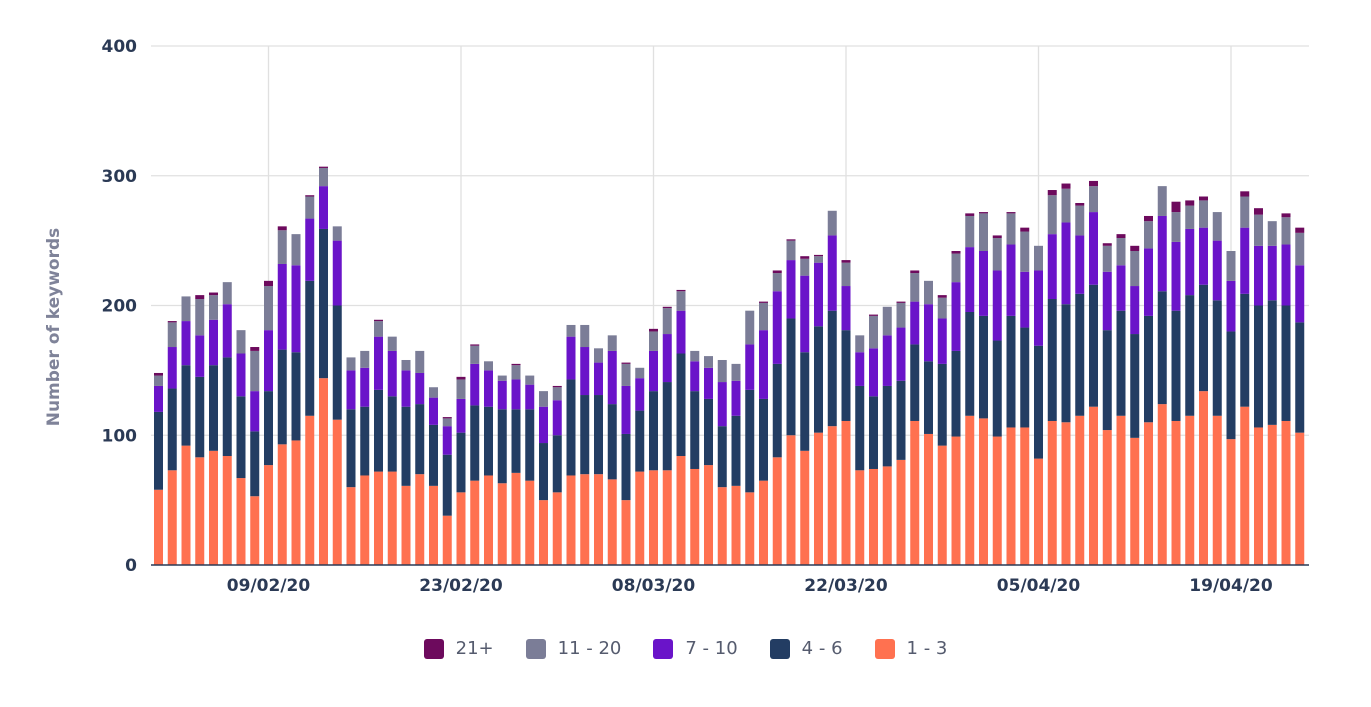  What do you see at coordinates (777, 417) in the screenshot?
I see `bar-stack-17/03/20` at bounding box center [777, 417].